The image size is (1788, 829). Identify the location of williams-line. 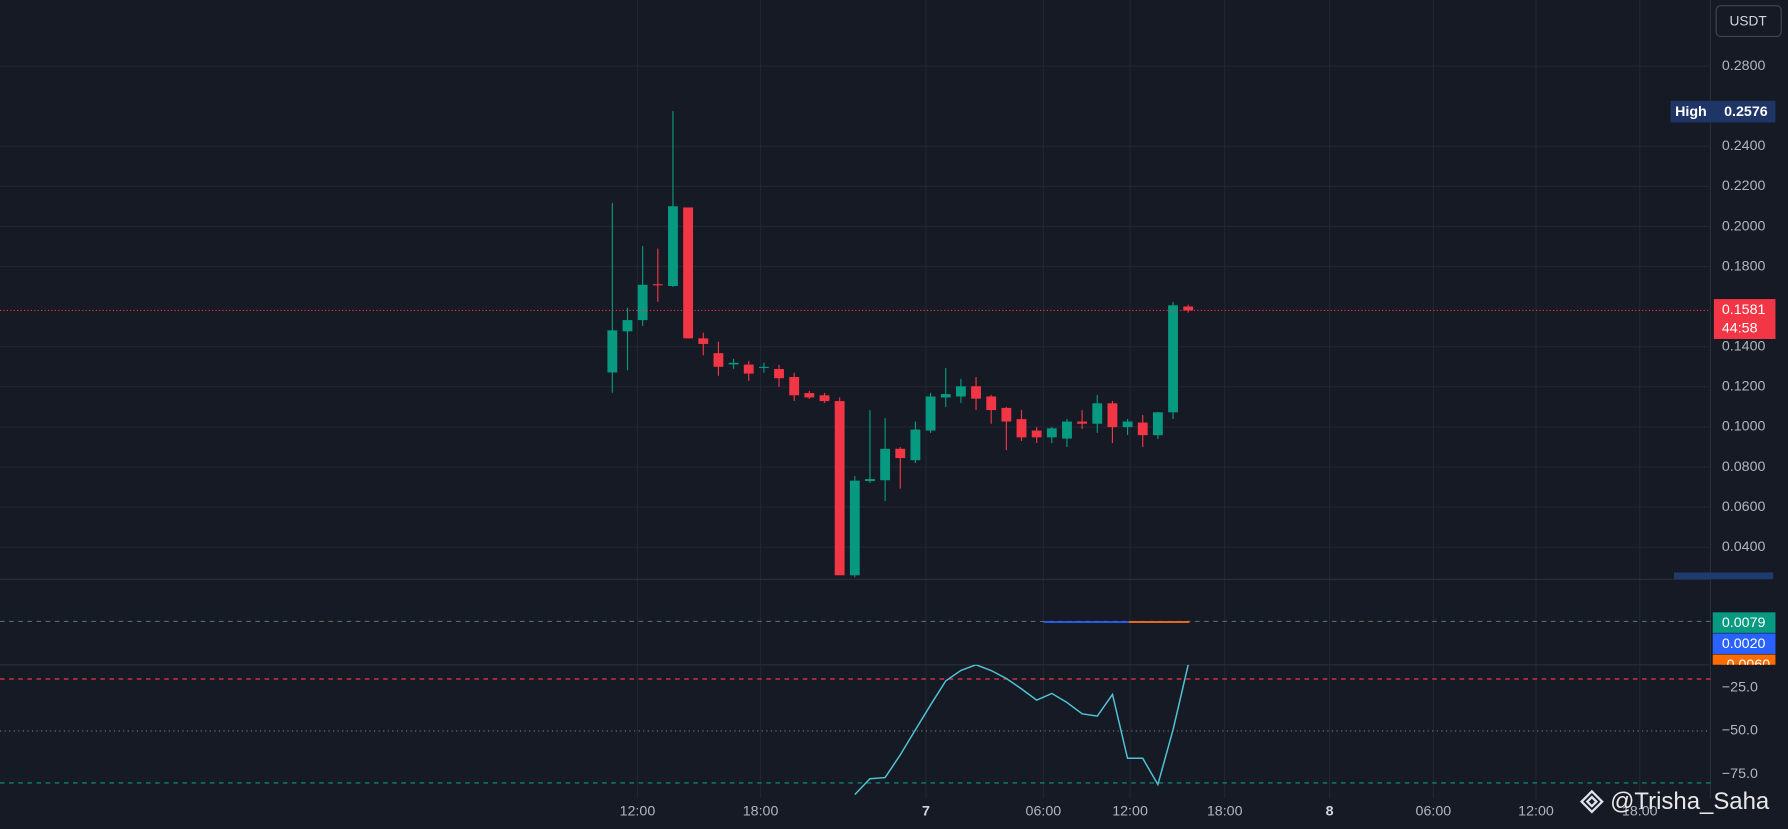
(1021, 730).